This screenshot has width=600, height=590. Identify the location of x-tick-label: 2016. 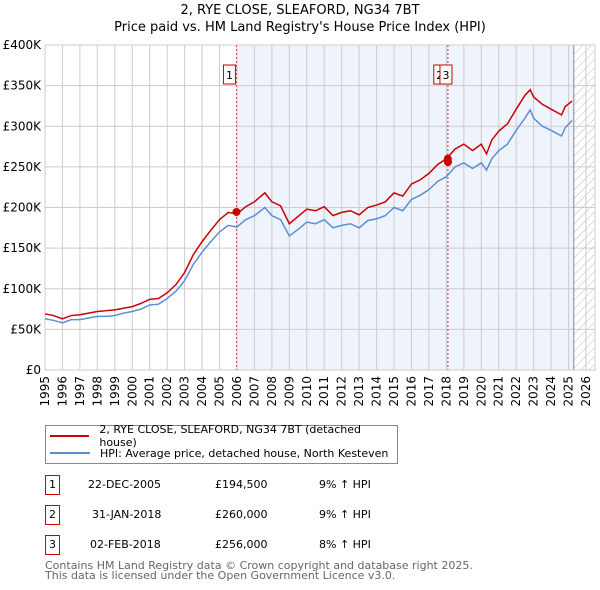
(411, 391).